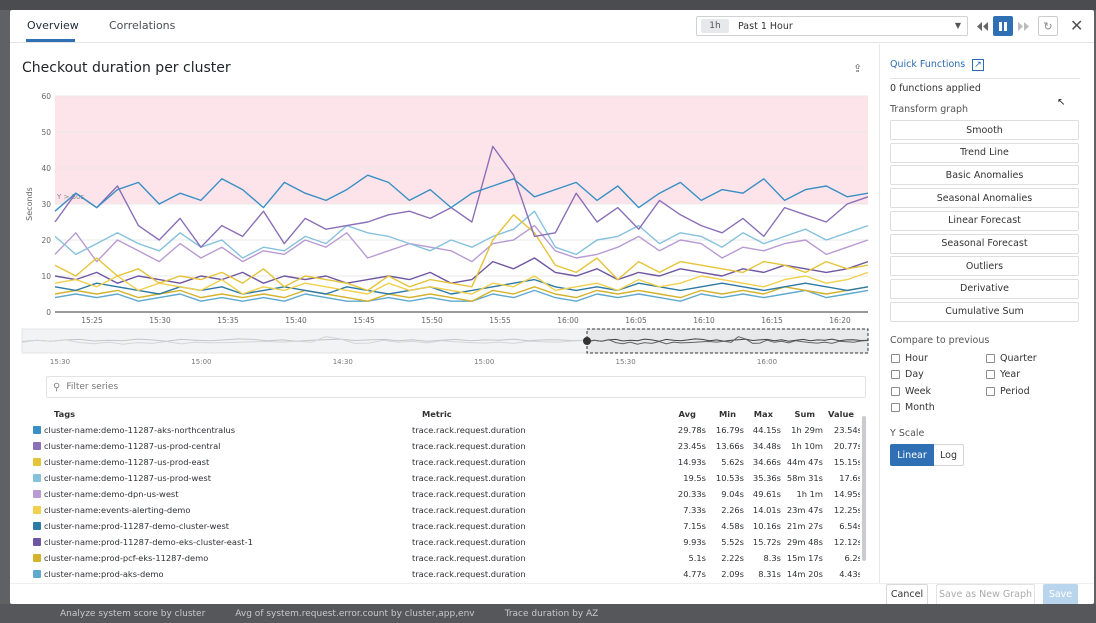 This screenshot has height=623, width=1096. Describe the element at coordinates (984, 266) in the screenshot. I see `quick-function-outliers-button: Outliers` at that location.